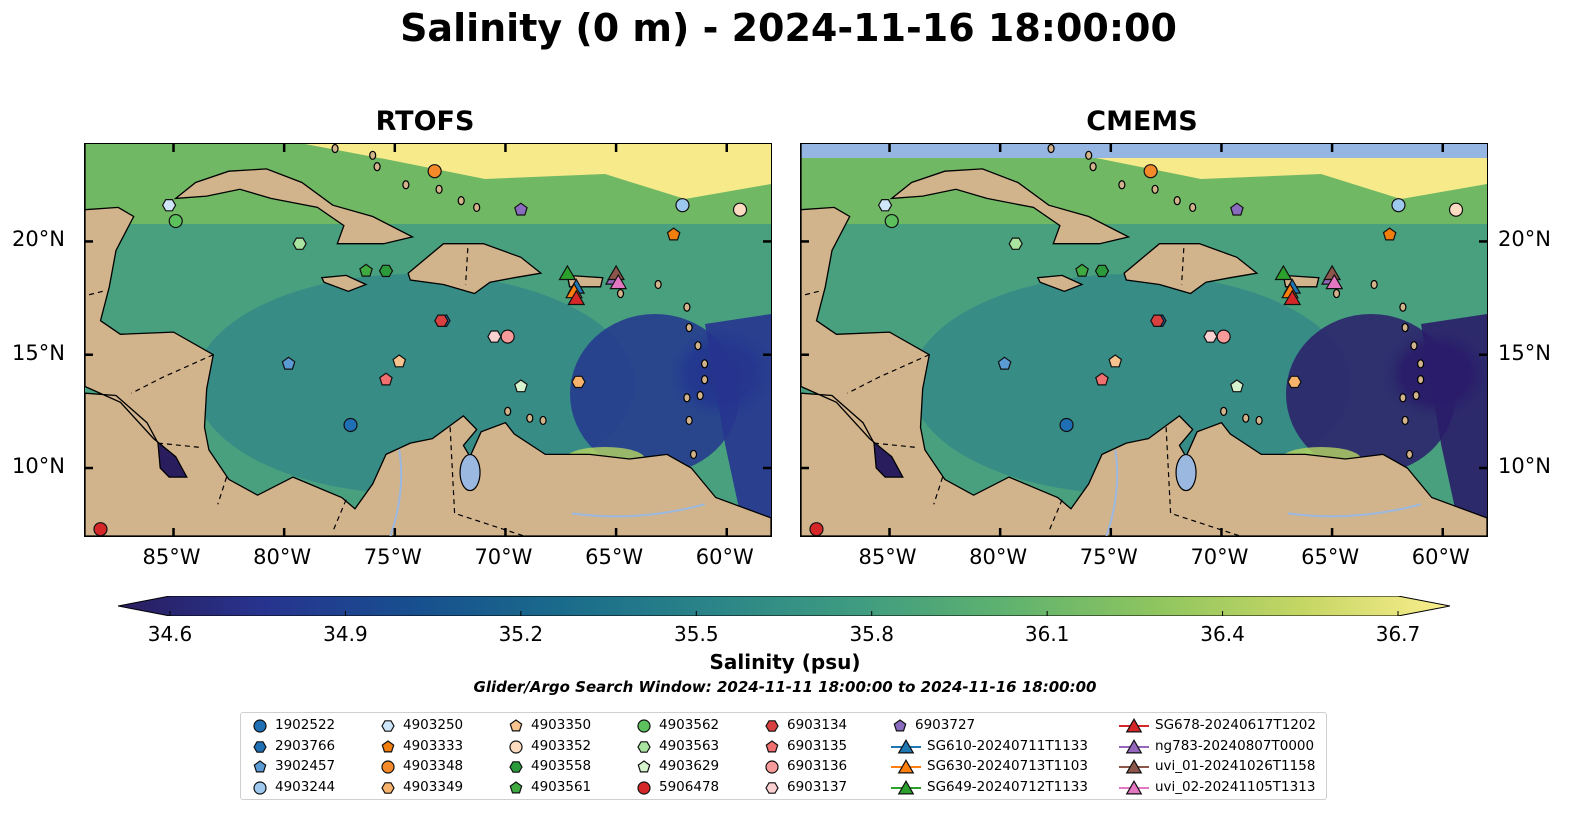 Image resolution: width=1577 pixels, height=827 pixels. Describe the element at coordinates (1235, 725) in the screenshot. I see `legend-label: SG678-20240617T1202` at that location.